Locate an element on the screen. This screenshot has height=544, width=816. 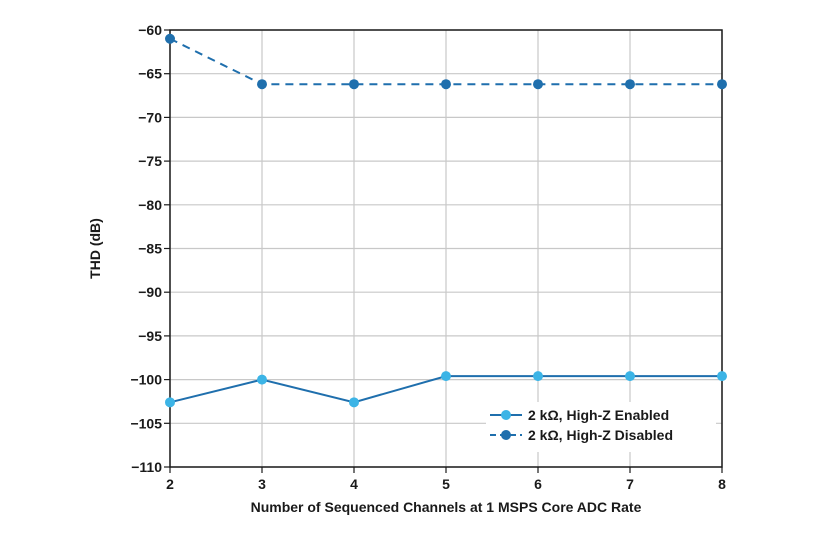
legend-item: 2 kΩ, High-Z Disabled is located at coordinates (581, 435).